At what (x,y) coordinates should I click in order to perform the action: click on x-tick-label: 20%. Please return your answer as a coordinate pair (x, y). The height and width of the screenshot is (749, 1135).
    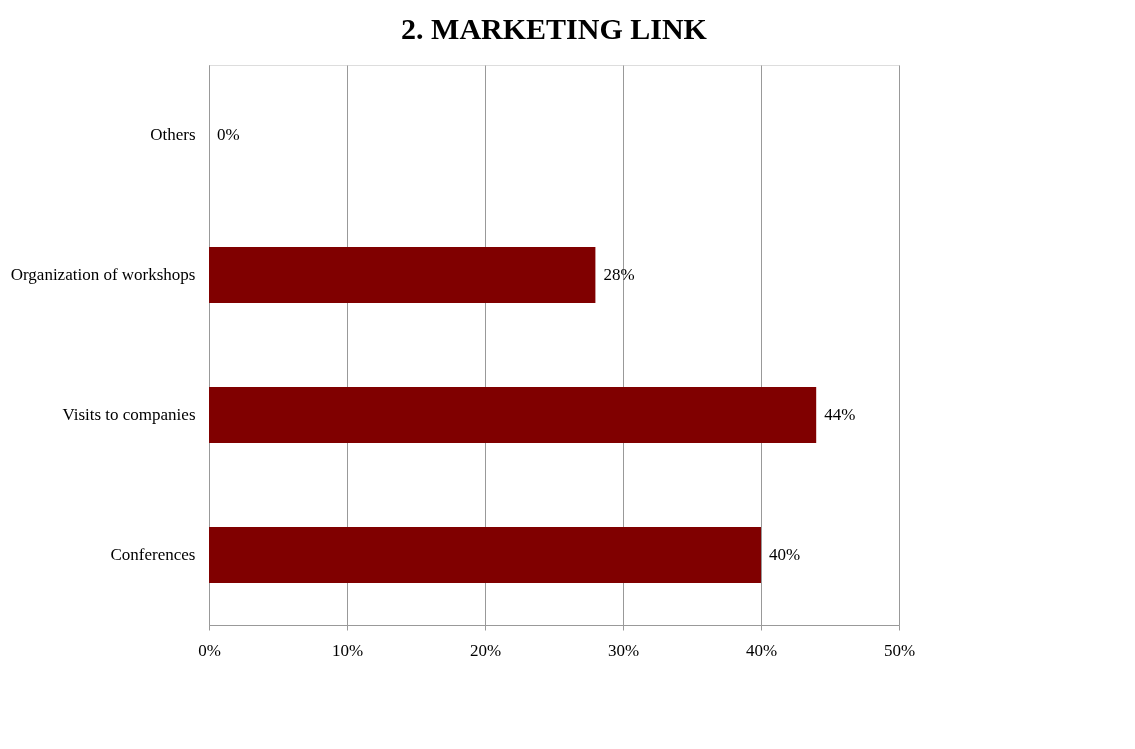
    Looking at the image, I should click on (485, 650).